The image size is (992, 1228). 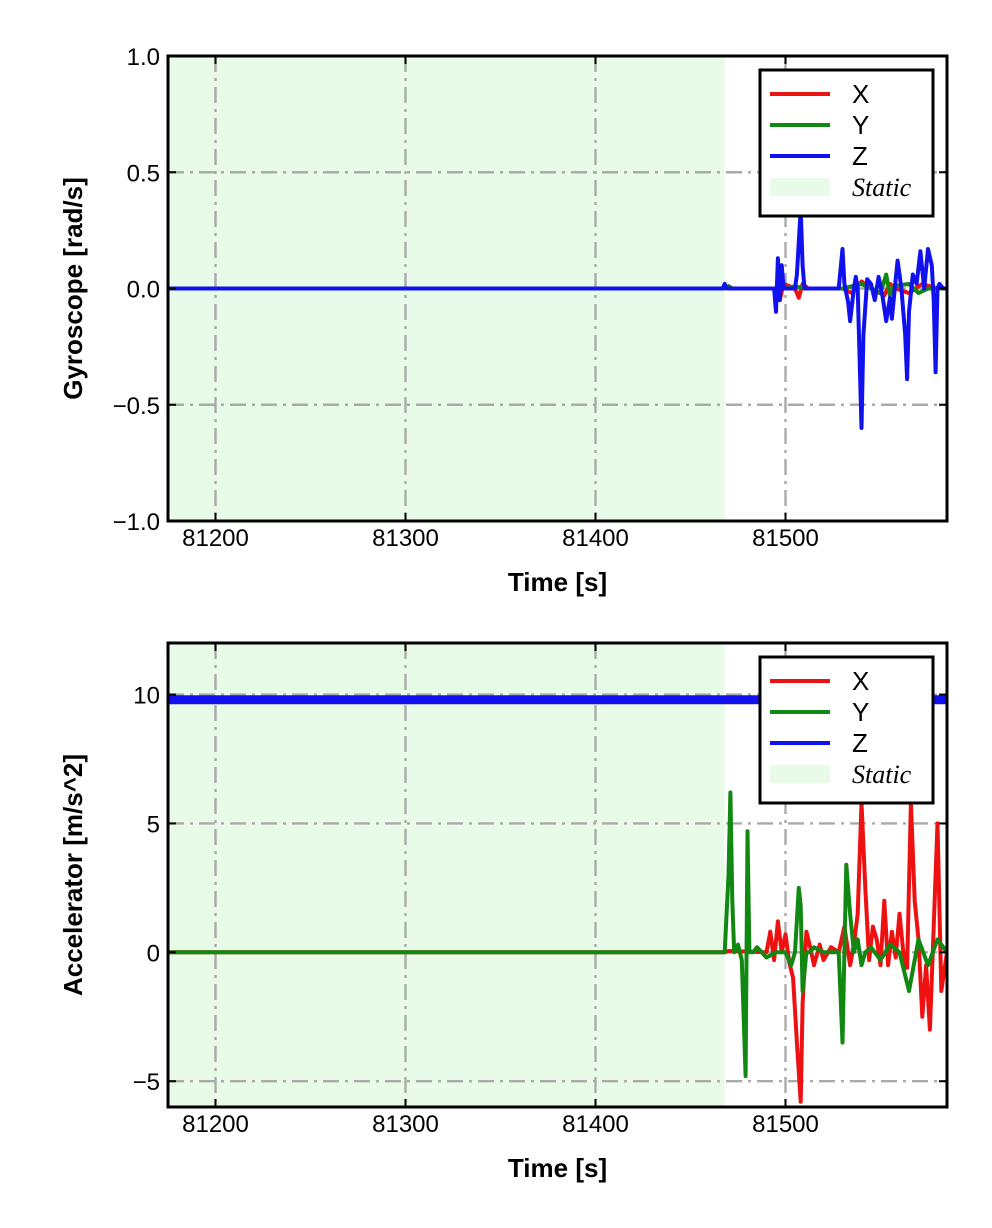 I want to click on accel-legend-swatch-static, so click(x=800, y=774).